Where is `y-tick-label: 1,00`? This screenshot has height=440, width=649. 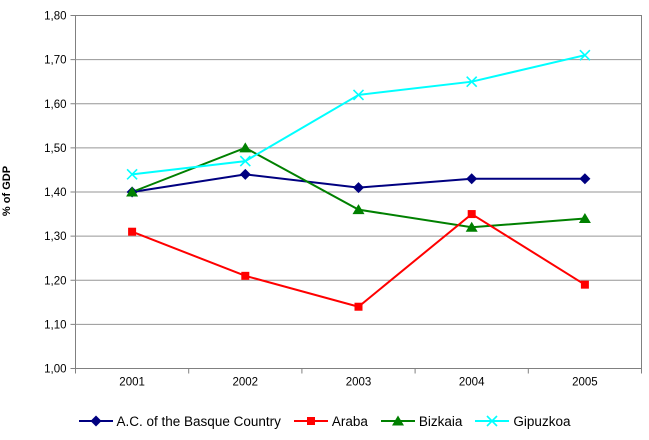 y-tick-label: 1,00 is located at coordinates (55, 370).